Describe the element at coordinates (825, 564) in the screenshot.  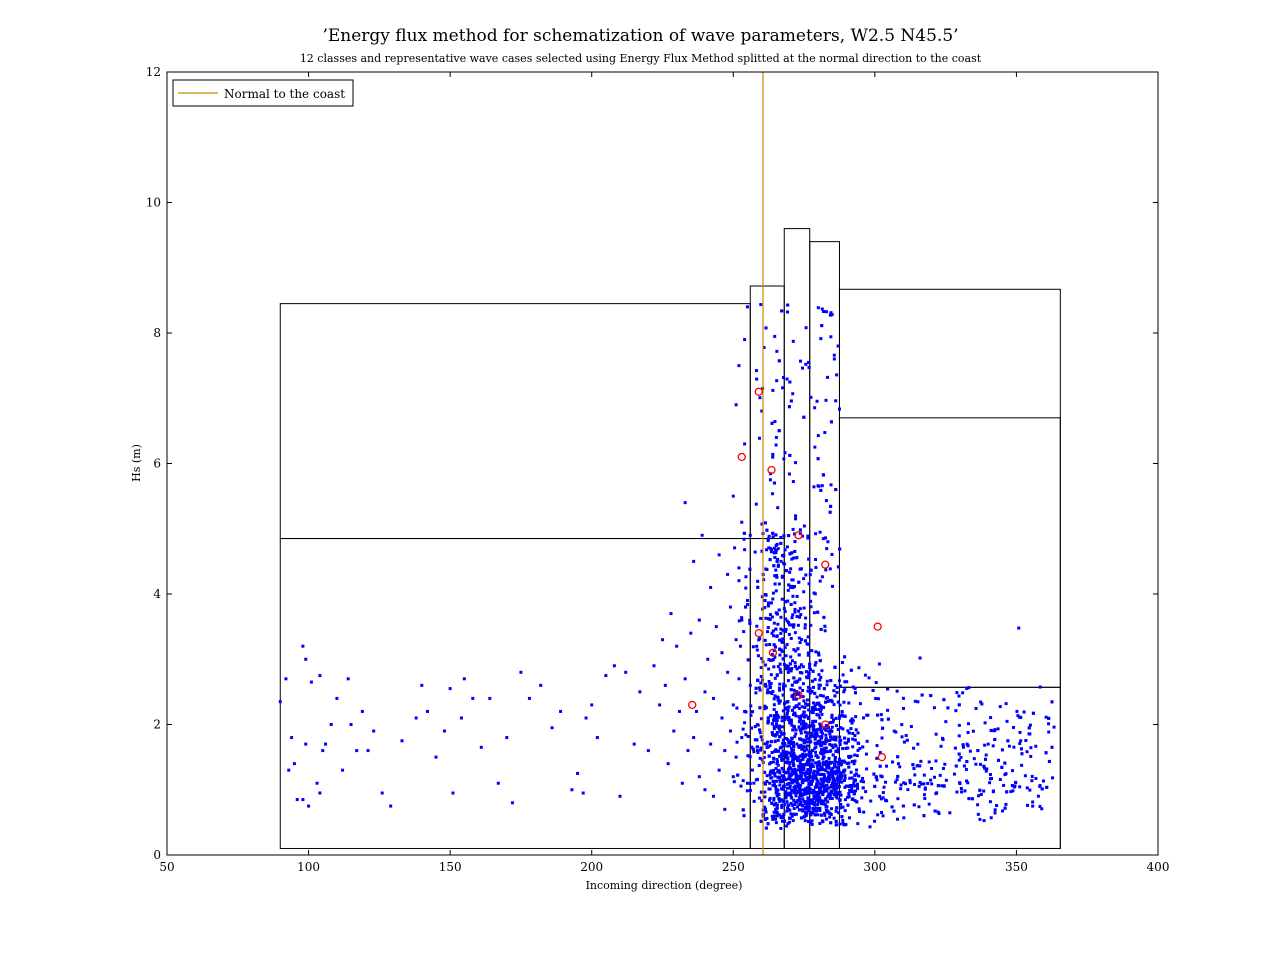
I see `representative-case-marker` at that location.